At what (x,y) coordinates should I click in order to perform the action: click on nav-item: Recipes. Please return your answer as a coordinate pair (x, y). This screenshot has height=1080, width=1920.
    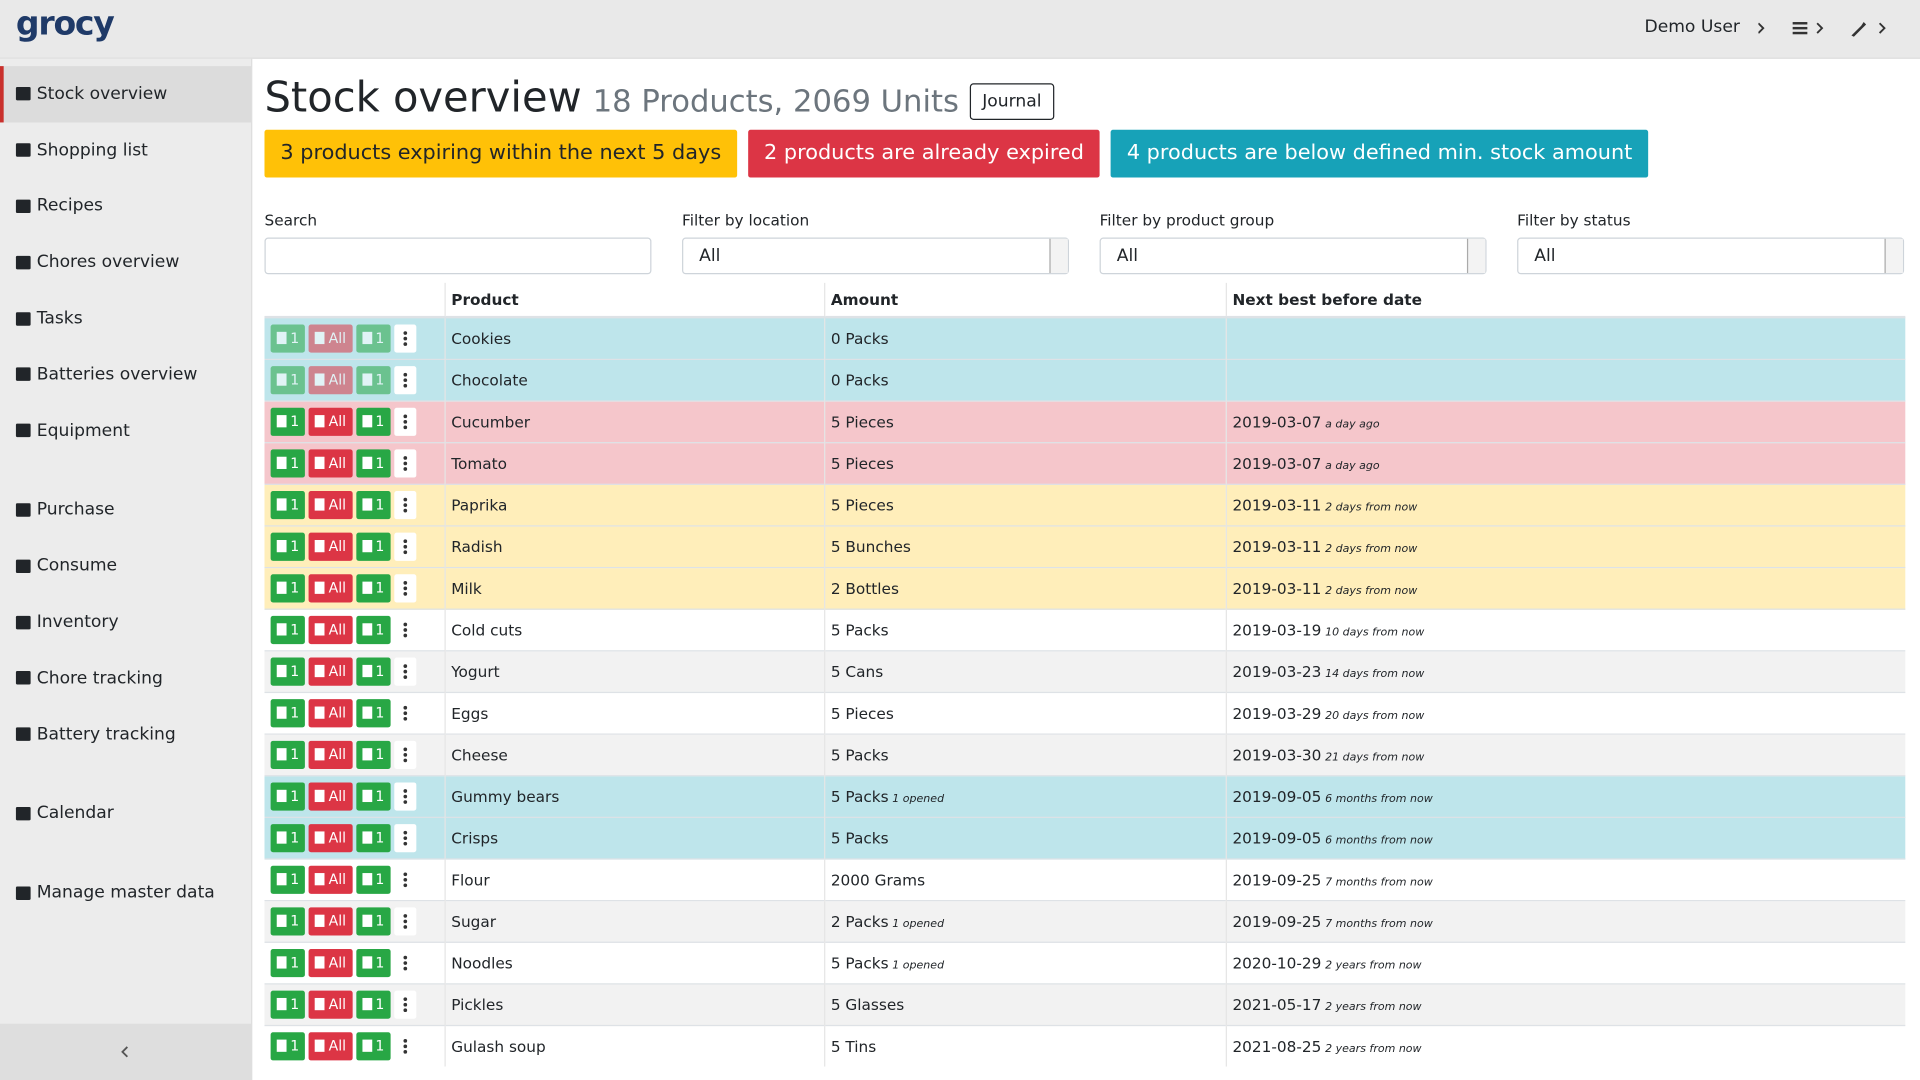
    Looking at the image, I should click on (125, 206).